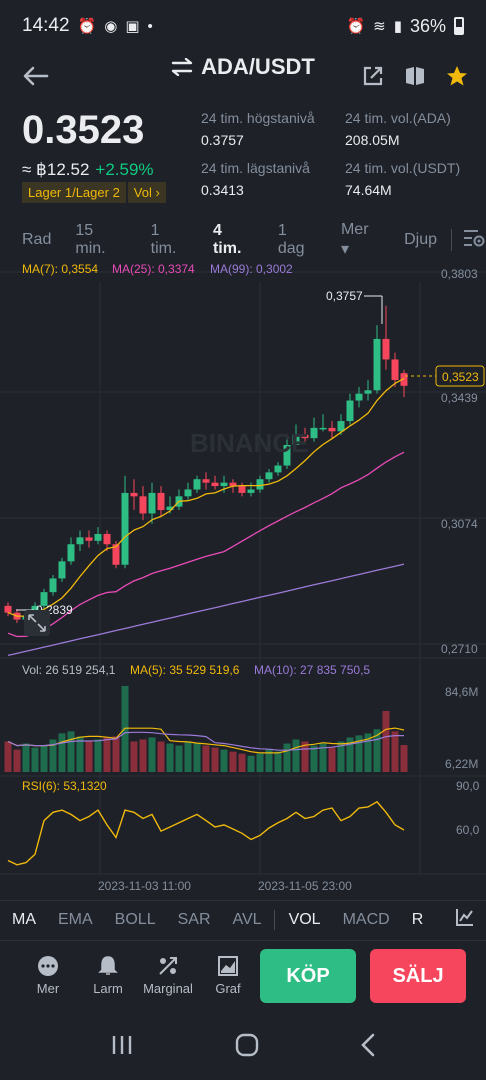  I want to click on chart-icon, so click(228, 966).